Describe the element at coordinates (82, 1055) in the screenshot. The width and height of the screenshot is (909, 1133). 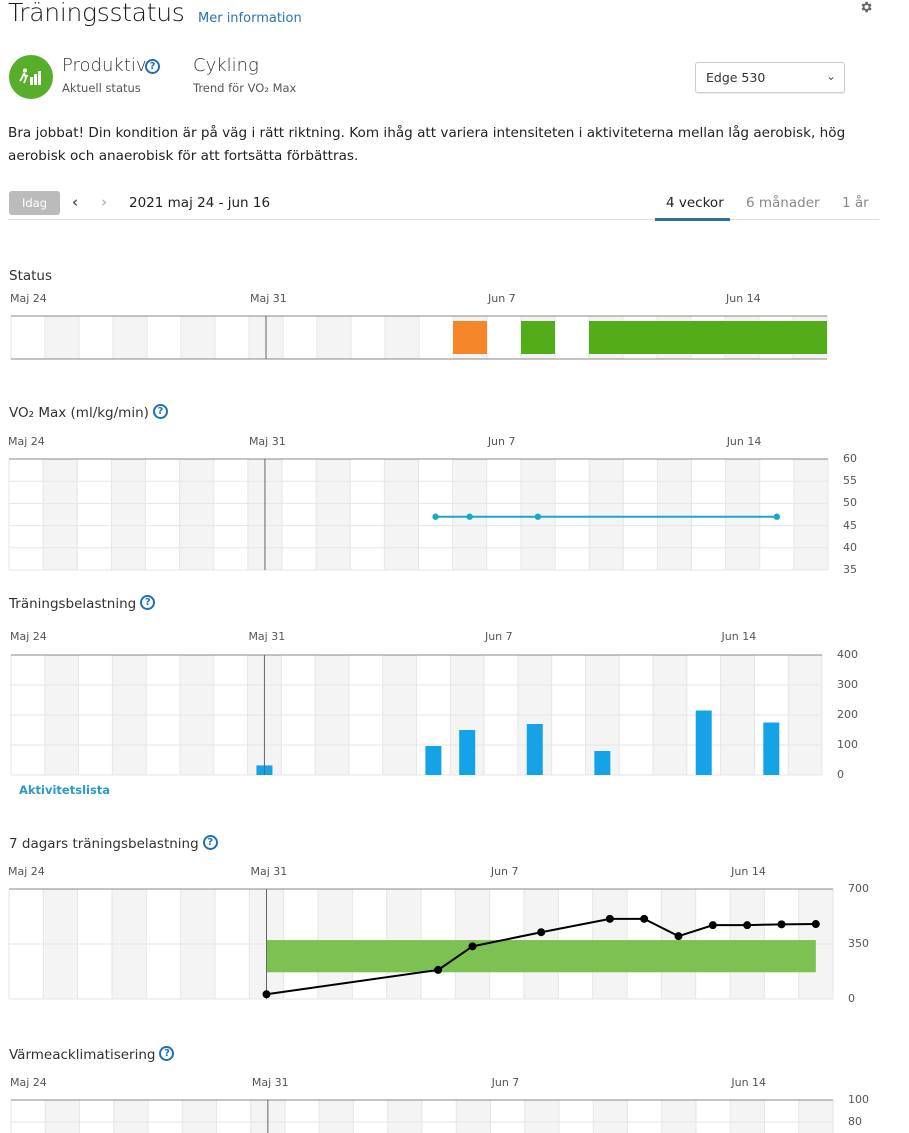
I see `section-title-text: Värmeacklimatisering` at that location.